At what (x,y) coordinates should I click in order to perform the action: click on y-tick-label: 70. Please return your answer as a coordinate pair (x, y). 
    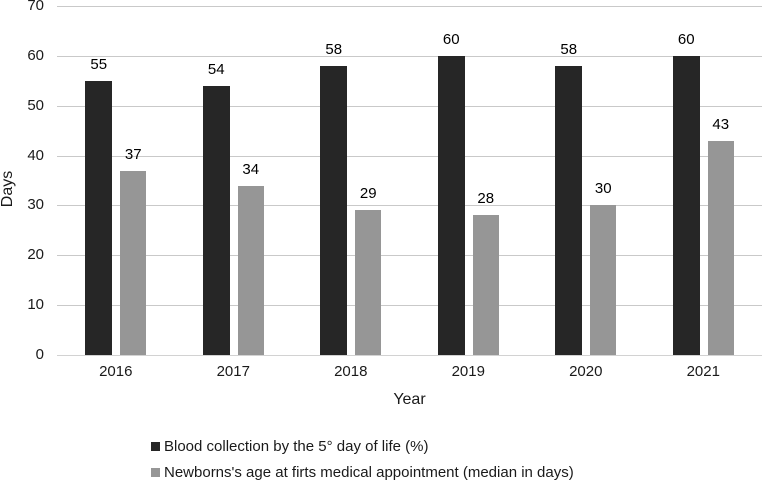
    Looking at the image, I should click on (35, 7).